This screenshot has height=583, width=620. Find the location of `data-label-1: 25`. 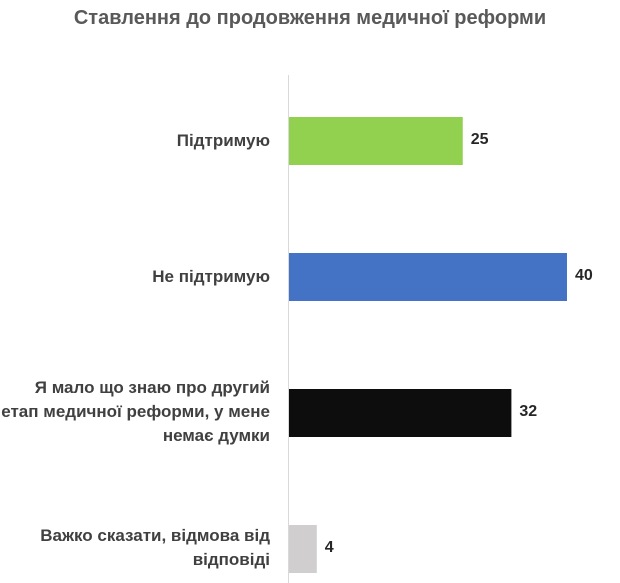

data-label-1: 25 is located at coordinates (479, 139).